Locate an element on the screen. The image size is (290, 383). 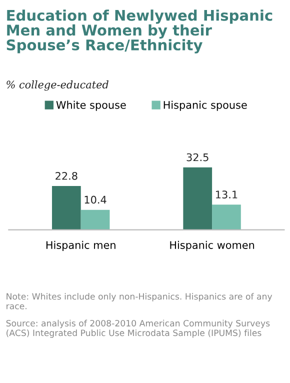
legend-label: White spouse is located at coordinates (91, 105).